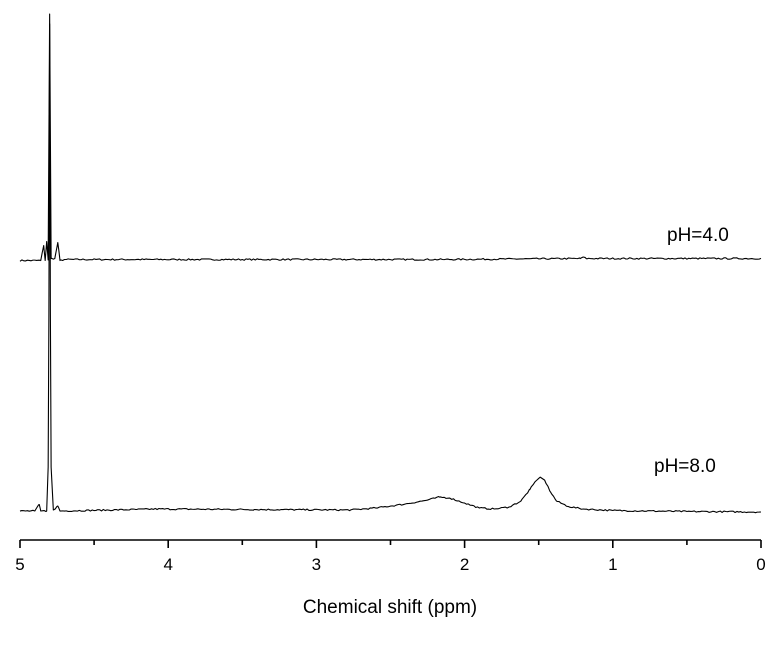 The image size is (768, 646). What do you see at coordinates (612, 564) in the screenshot?
I see `tick-label: 1` at bounding box center [612, 564].